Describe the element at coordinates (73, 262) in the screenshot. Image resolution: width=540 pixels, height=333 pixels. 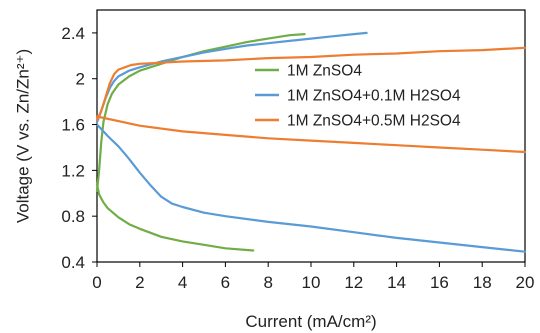
I see `y-tick-label: 0.4` at that location.